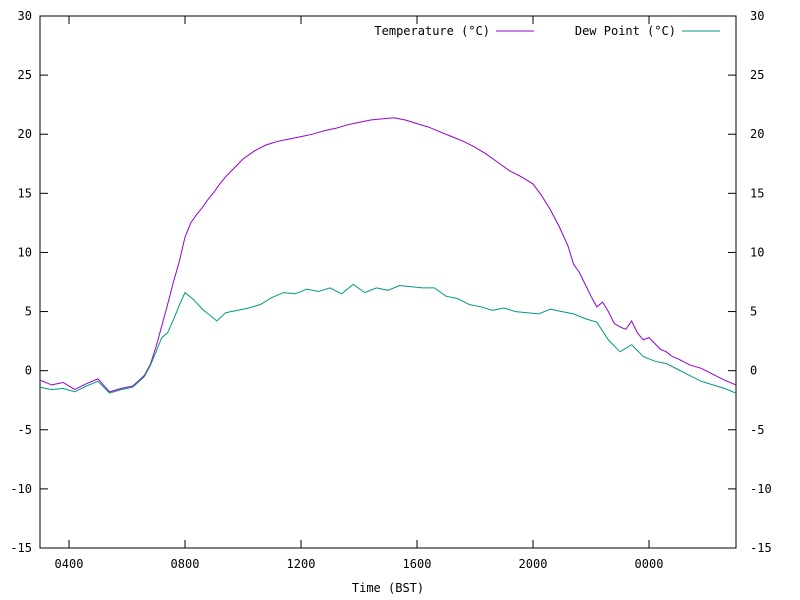 The height and width of the screenshot is (600, 800). I want to click on y-tick-label-left: -10, so click(21, 489).